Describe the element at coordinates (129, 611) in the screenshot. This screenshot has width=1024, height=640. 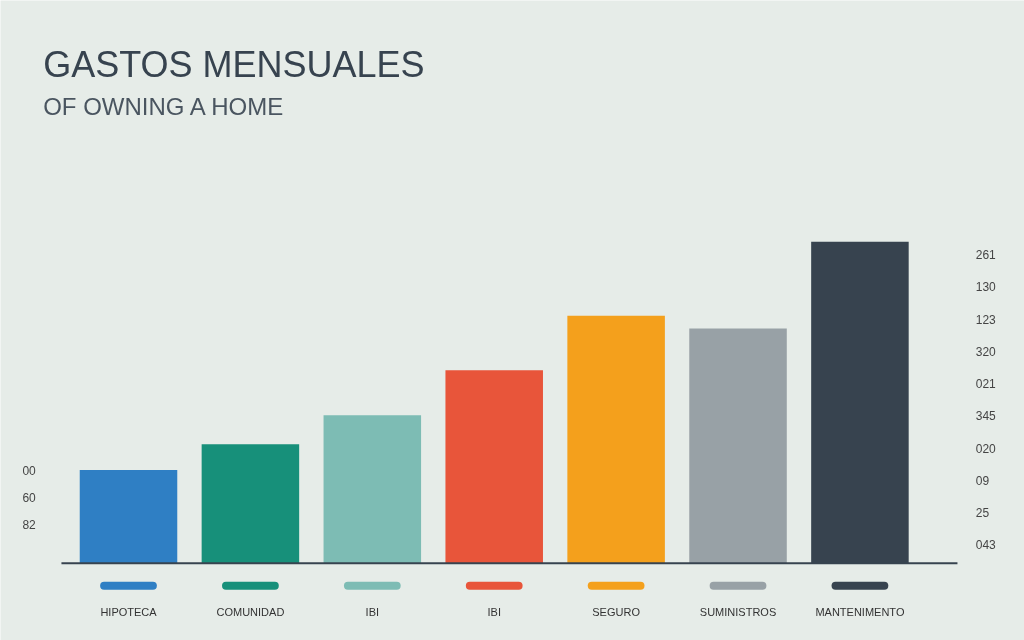
I see `x-tick-label: HIPOTECA` at that location.